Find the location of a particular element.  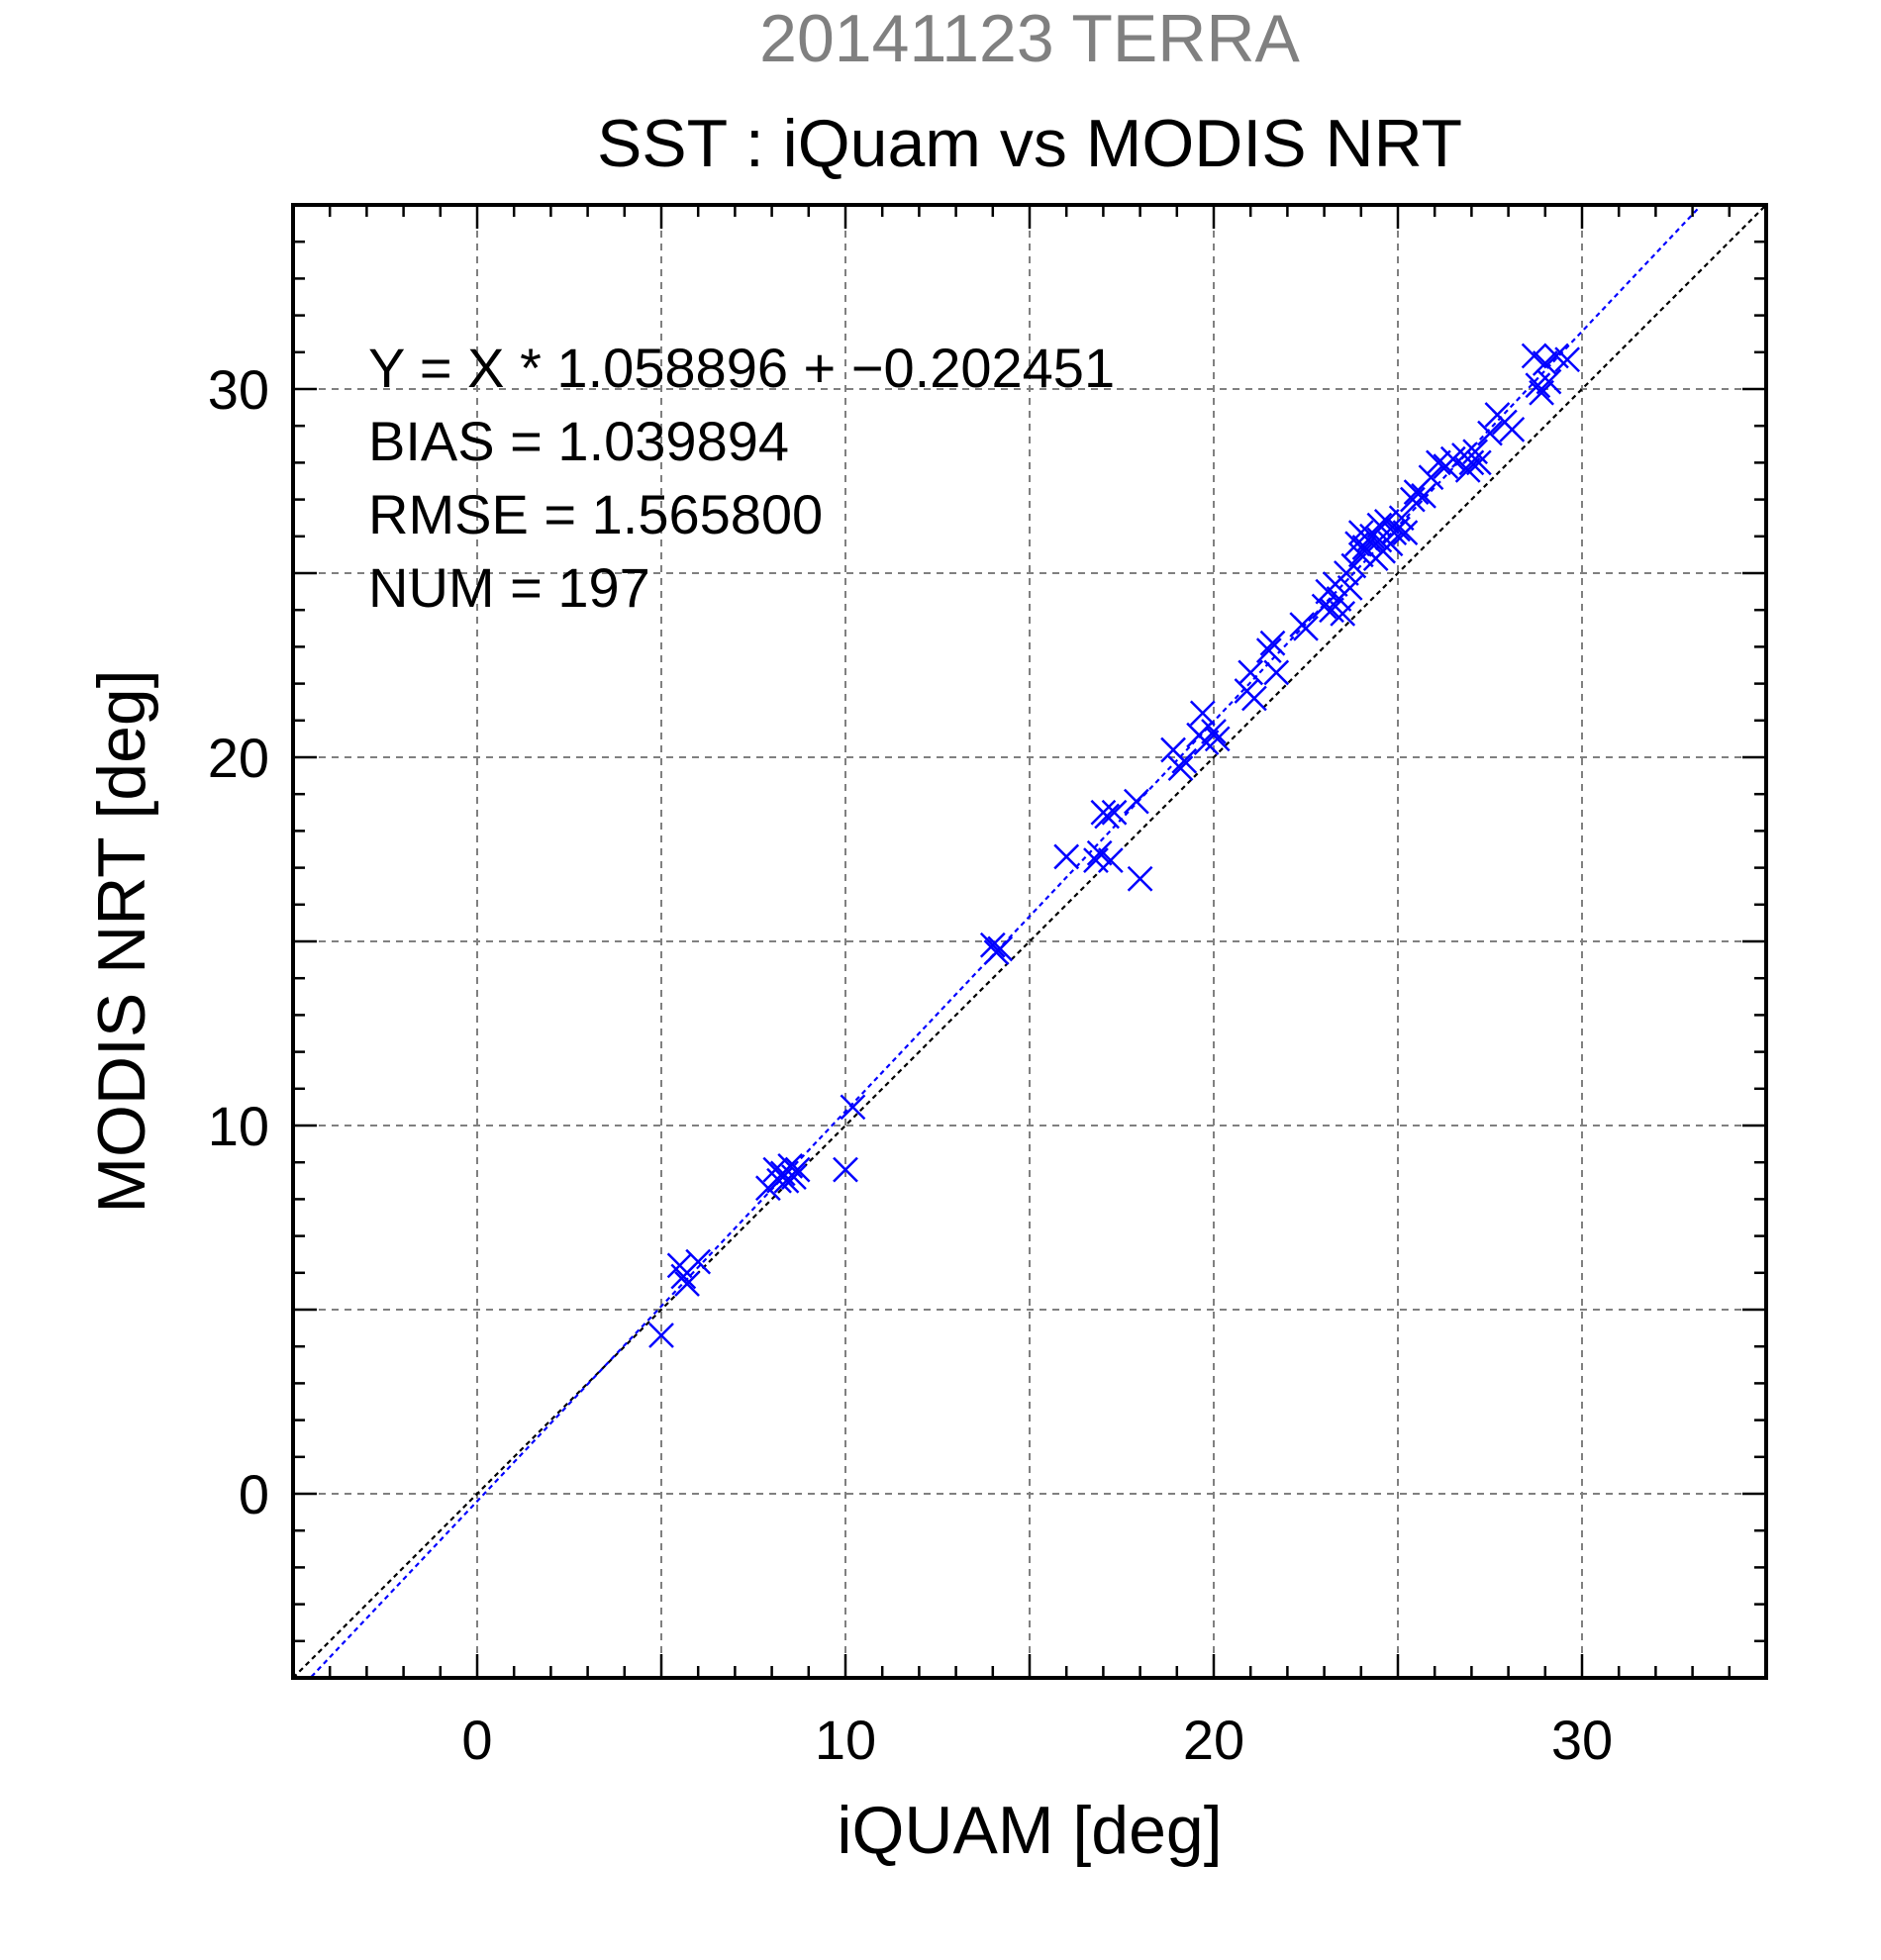

stats-line-num: NUM = 197 is located at coordinates (509, 587).